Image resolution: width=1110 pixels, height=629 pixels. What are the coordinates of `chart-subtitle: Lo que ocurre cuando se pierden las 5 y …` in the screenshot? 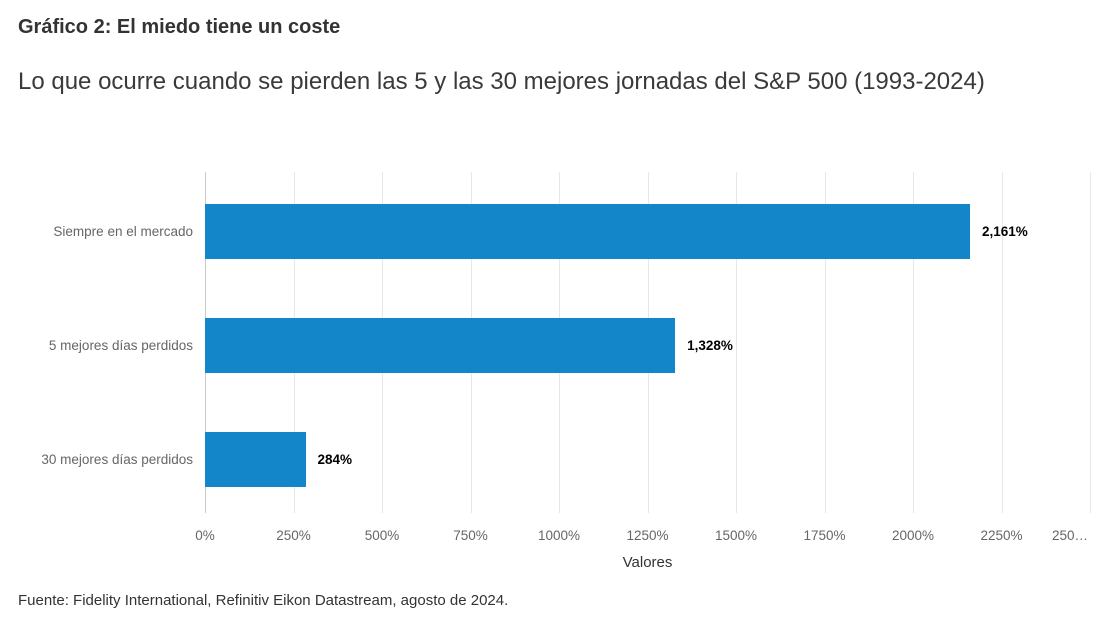 It's located at (501, 81).